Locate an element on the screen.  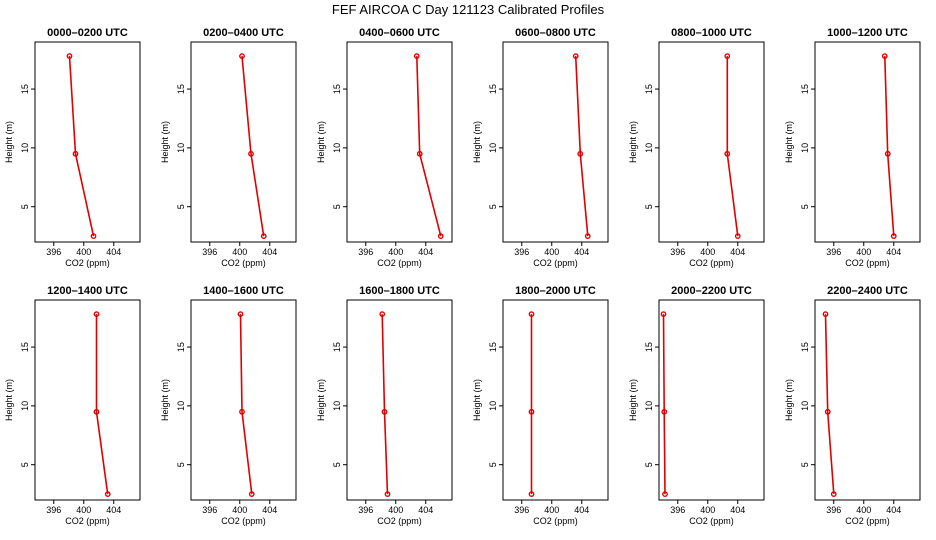
panel-title: 1200–1400 UTC is located at coordinates (87, 291).